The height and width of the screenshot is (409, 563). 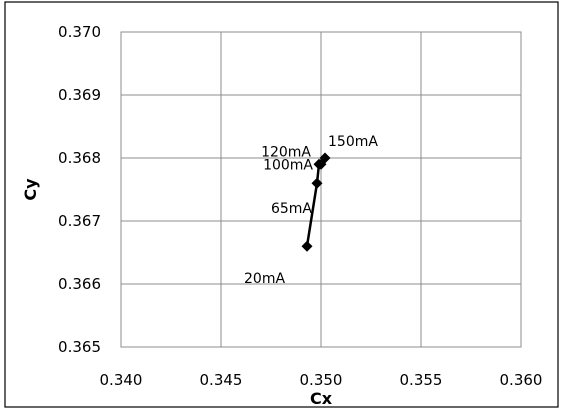 I want to click on data-point-label: 65mA, so click(x=291, y=209).